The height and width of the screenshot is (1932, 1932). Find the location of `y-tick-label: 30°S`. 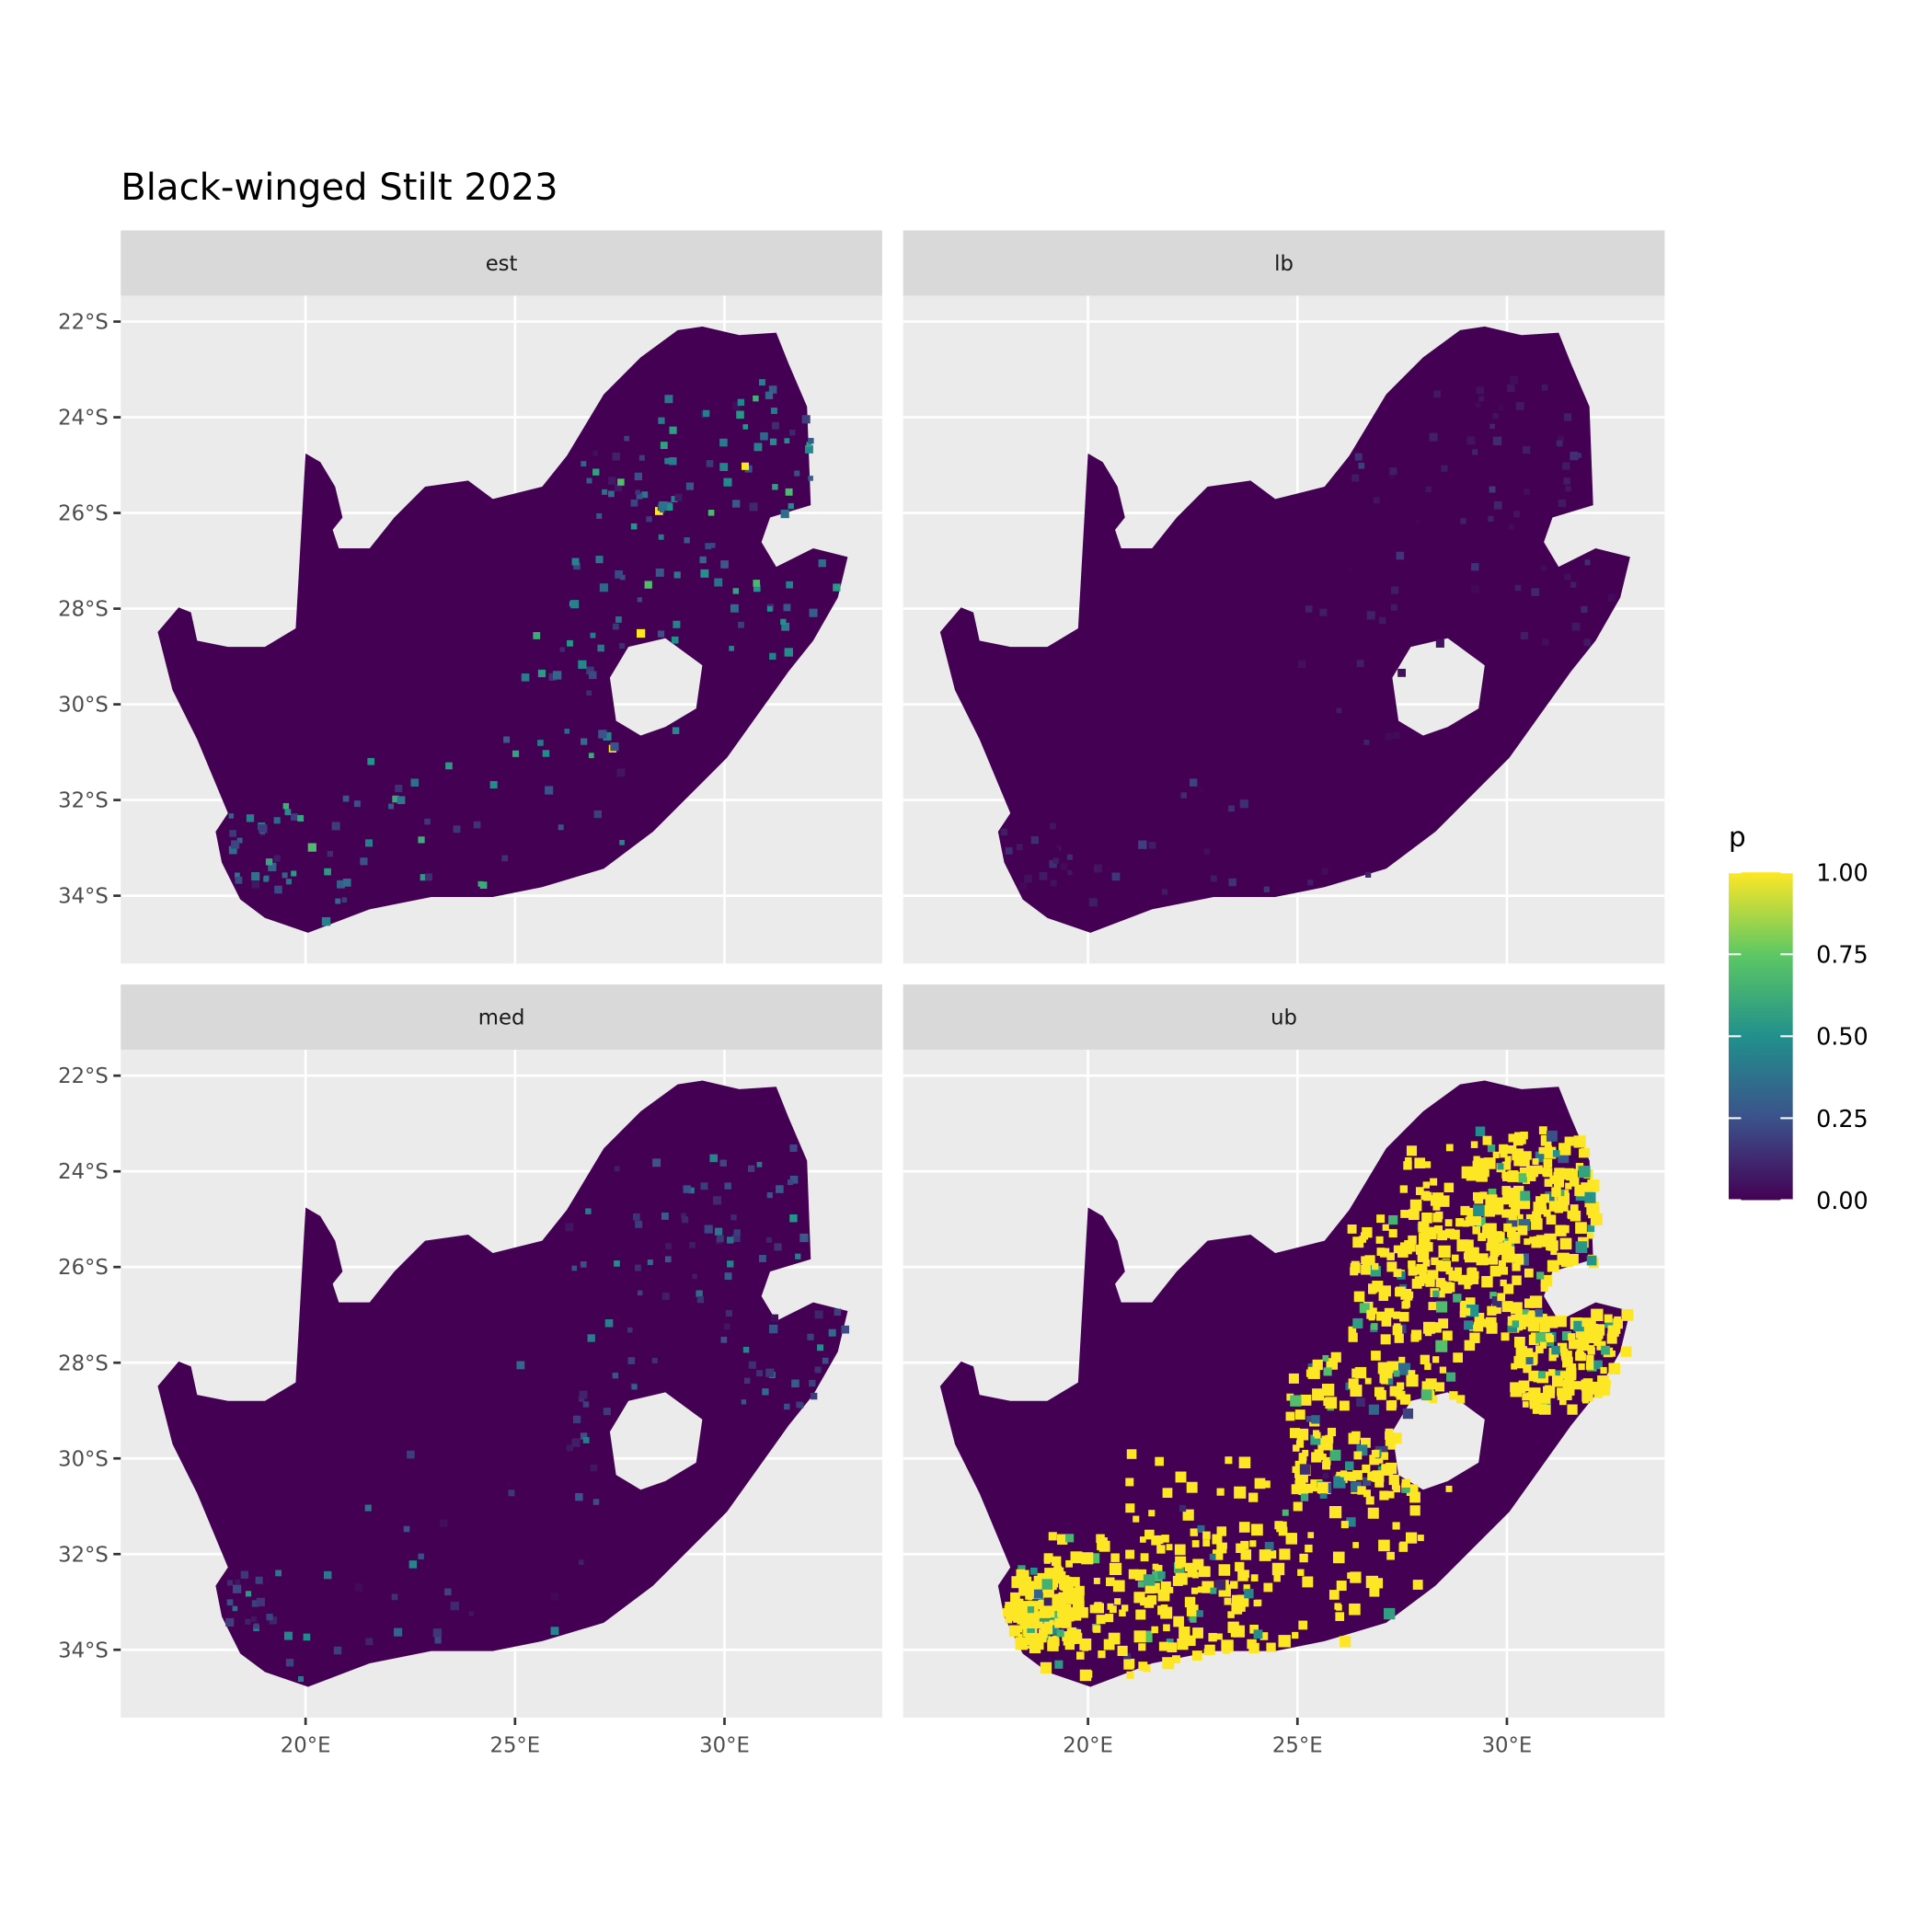

y-tick-label: 30°S is located at coordinates (83, 706).